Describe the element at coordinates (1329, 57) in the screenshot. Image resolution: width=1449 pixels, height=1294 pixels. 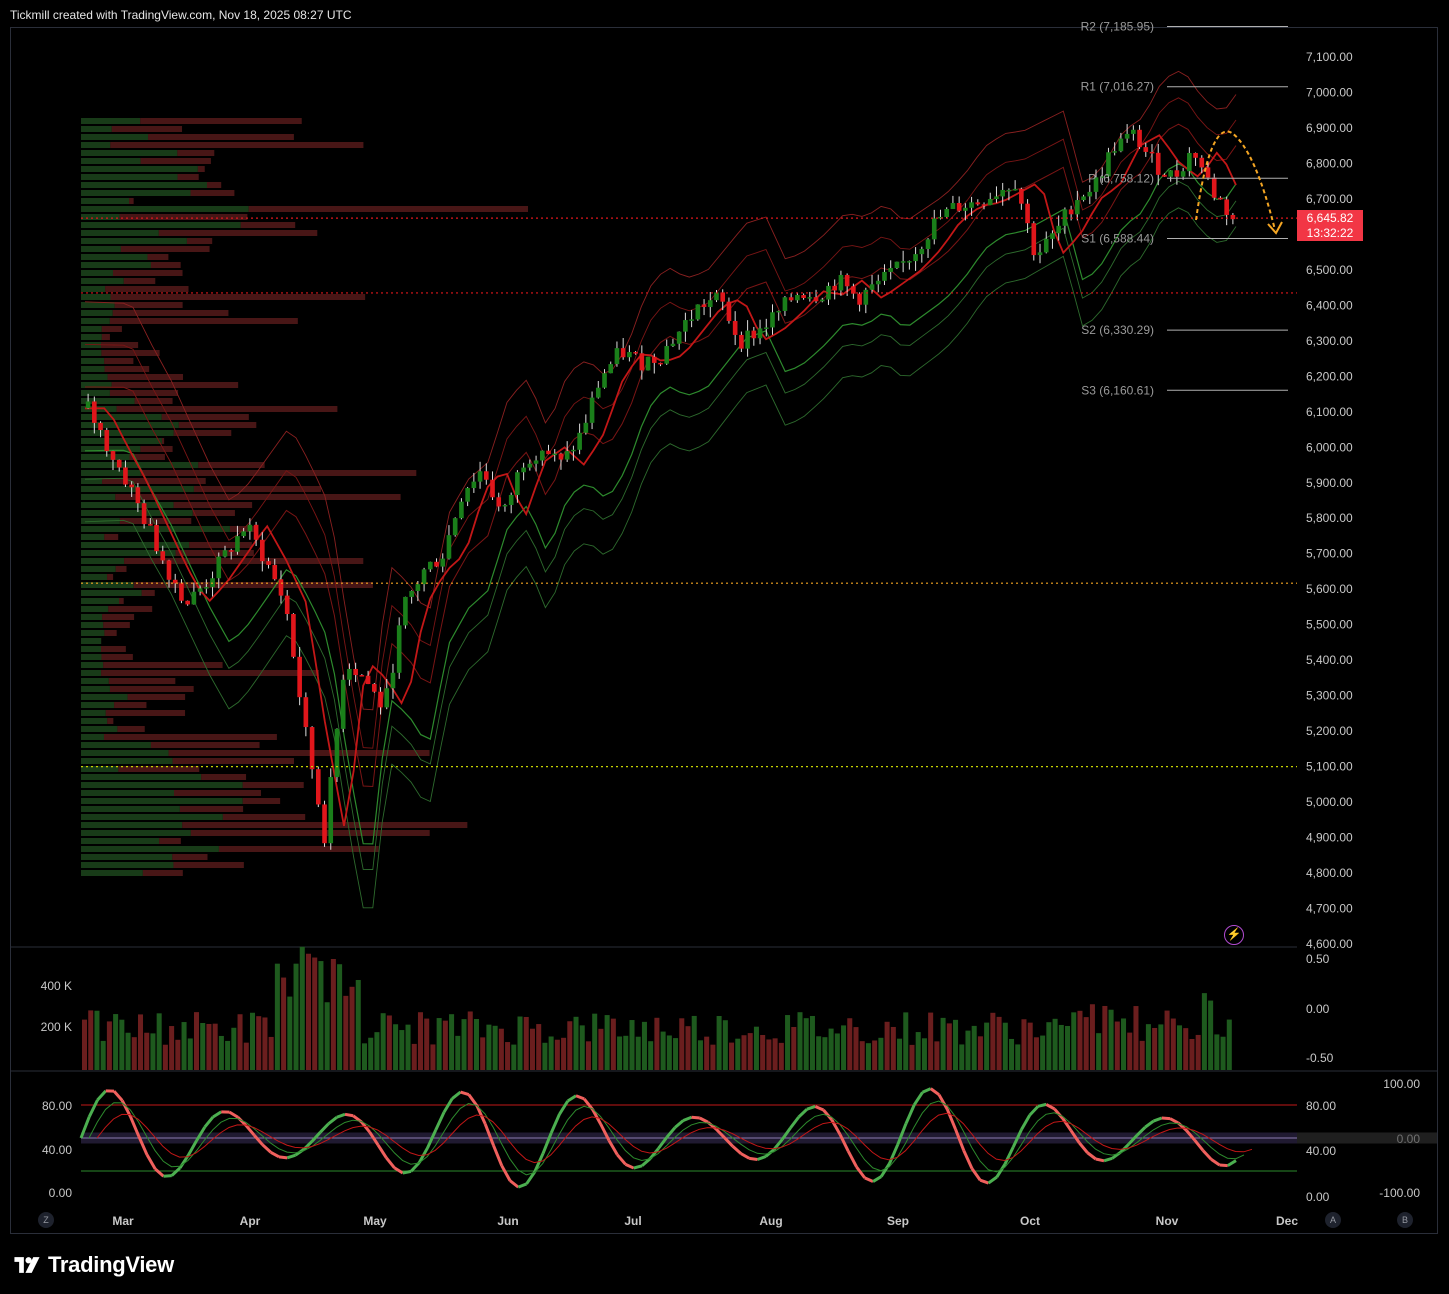
I see `price-tick-label: 7,100.00` at that location.